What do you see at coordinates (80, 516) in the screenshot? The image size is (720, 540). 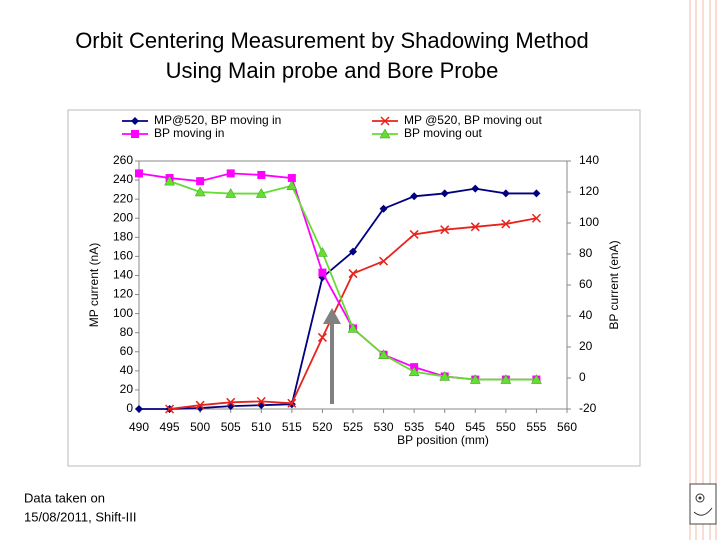 I see `note: 15/08/2011, Shift-III` at bounding box center [80, 516].